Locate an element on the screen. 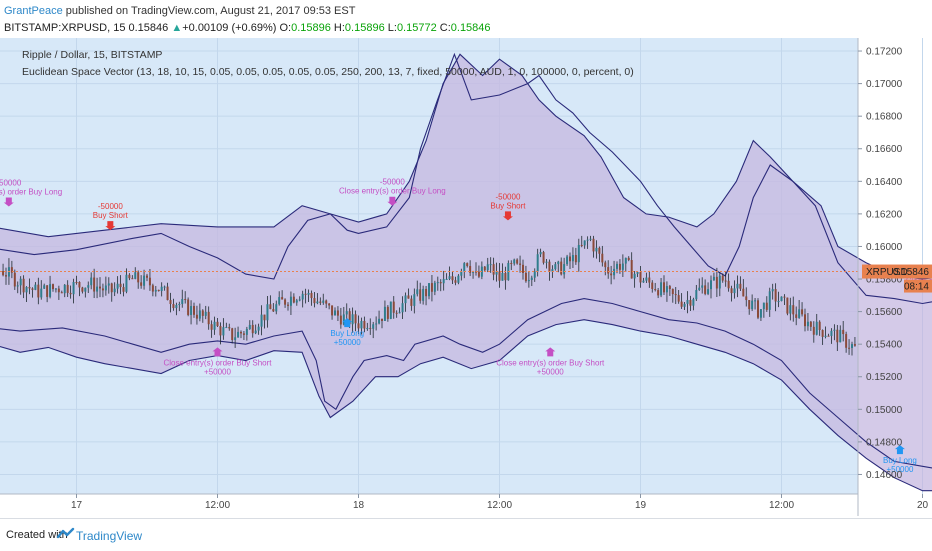 This screenshot has width=932, height=551. signal-label: Buy Short is located at coordinates (508, 205).